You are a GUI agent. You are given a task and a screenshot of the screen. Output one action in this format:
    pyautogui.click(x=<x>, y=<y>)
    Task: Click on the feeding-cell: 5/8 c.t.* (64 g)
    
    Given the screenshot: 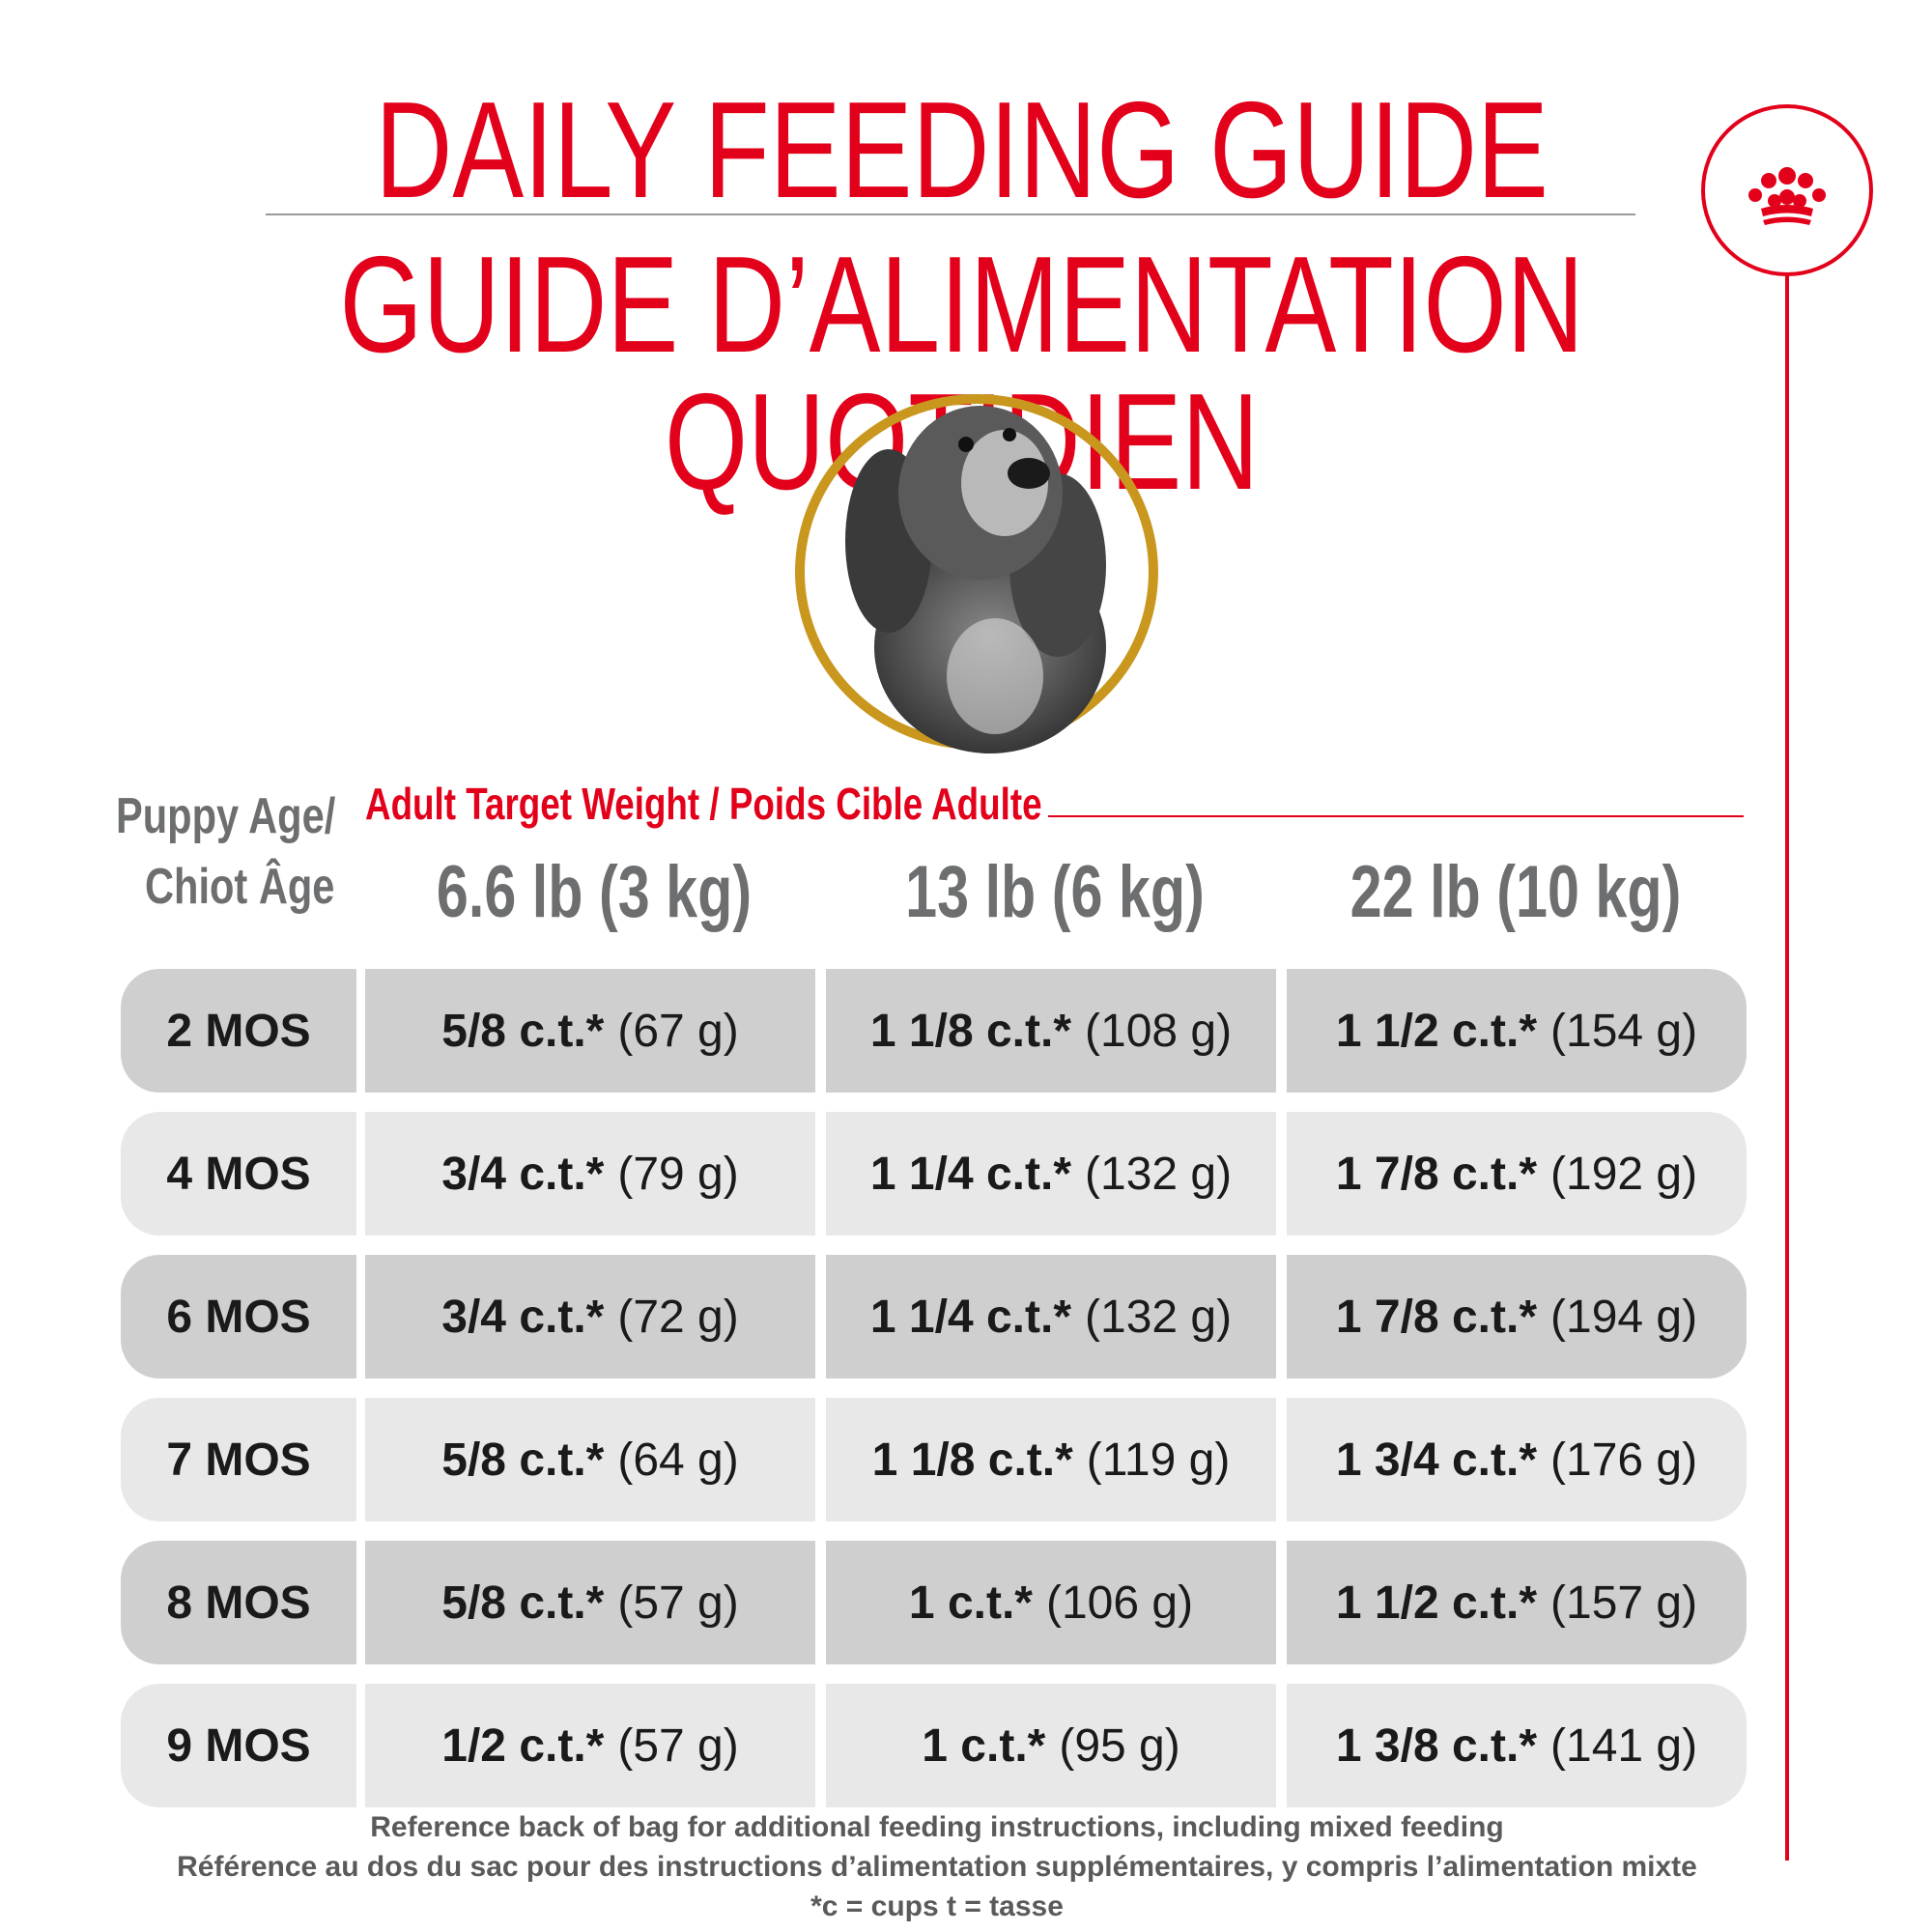 What is the action you would take?
    pyautogui.click(x=590, y=1459)
    